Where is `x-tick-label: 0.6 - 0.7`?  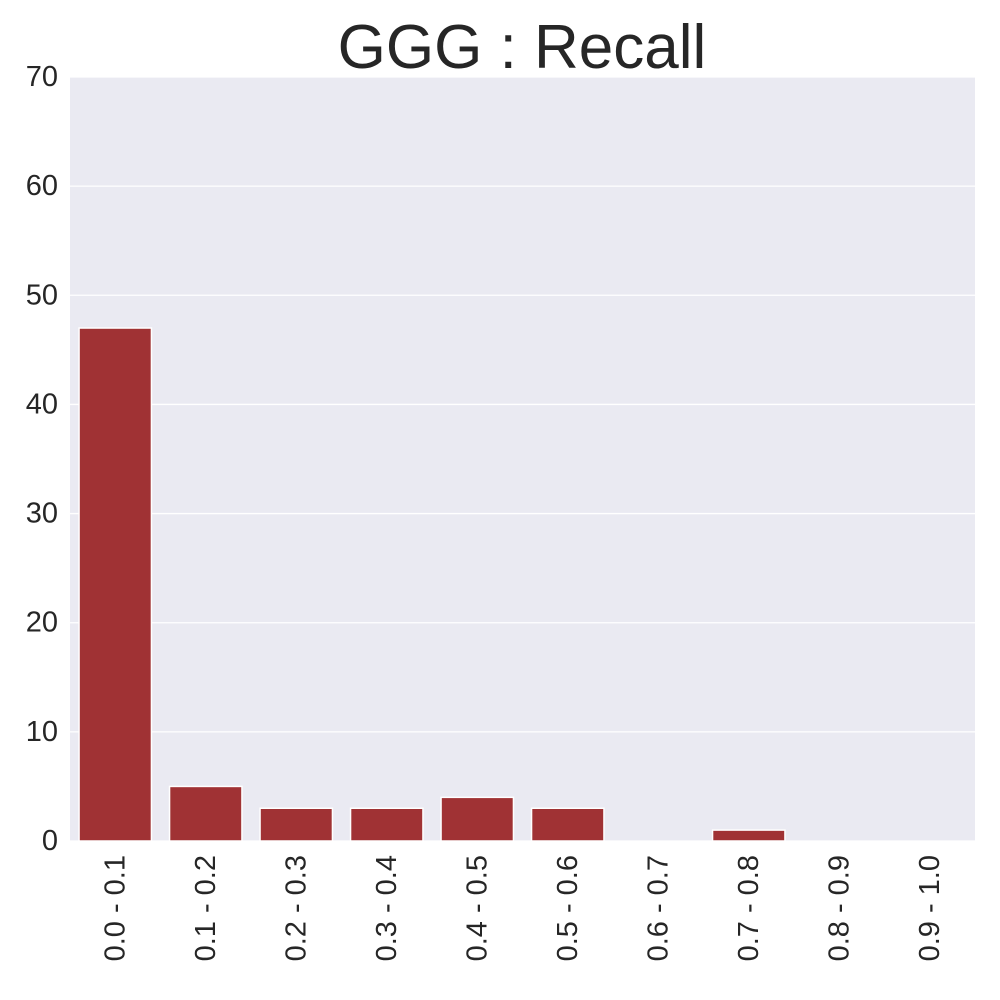
x-tick-label: 0.6 - 0.7 is located at coordinates (658, 908).